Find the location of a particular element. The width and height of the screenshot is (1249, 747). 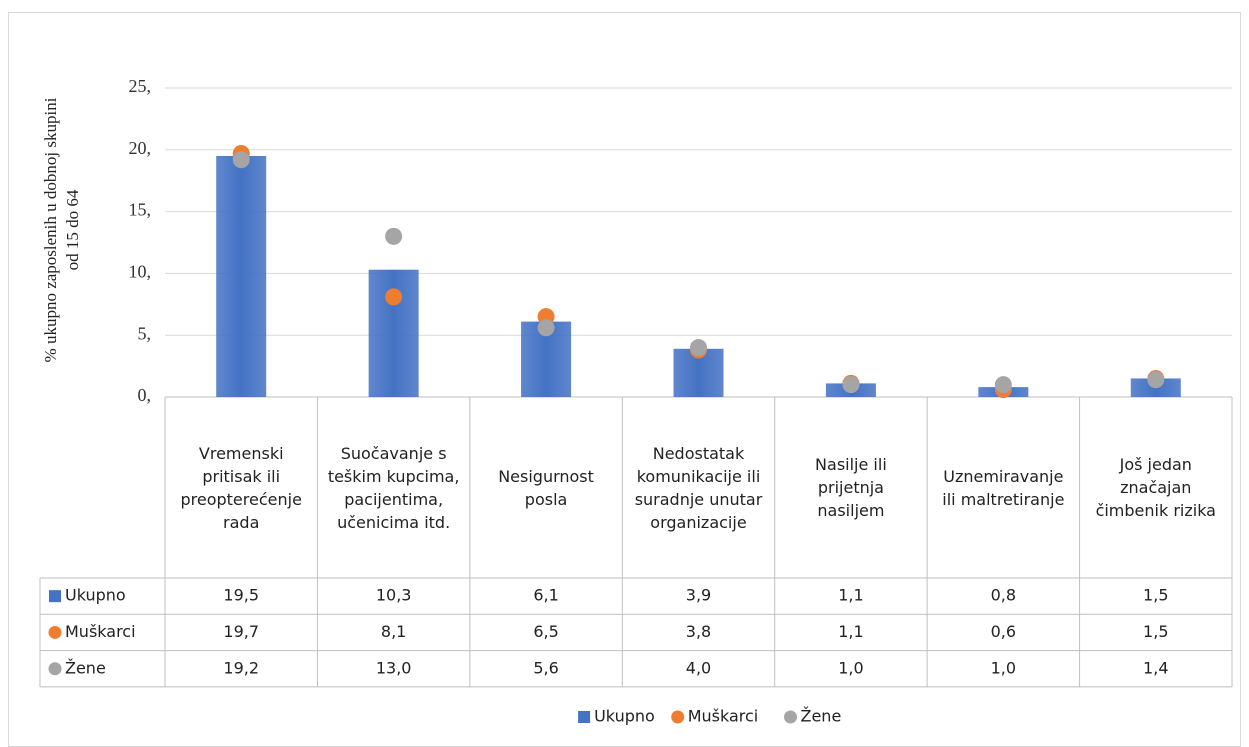

table-value: 19,5 is located at coordinates (241, 595).